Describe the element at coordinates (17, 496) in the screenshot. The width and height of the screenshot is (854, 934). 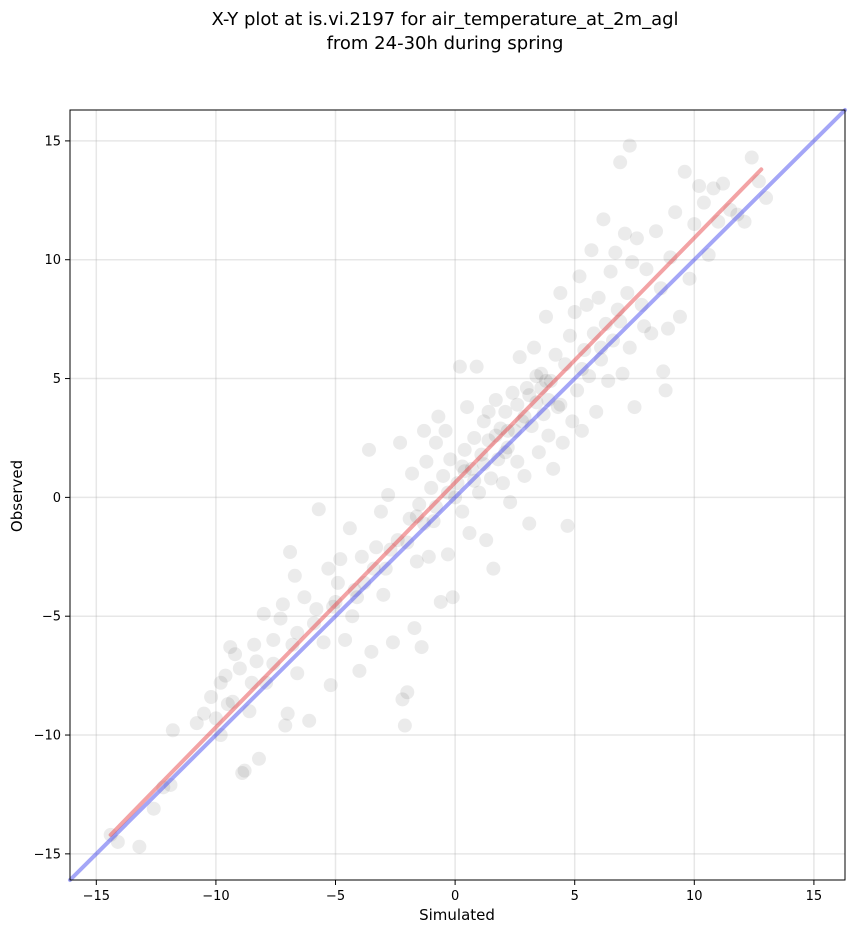
I see `y-axis-label: Observed` at that location.